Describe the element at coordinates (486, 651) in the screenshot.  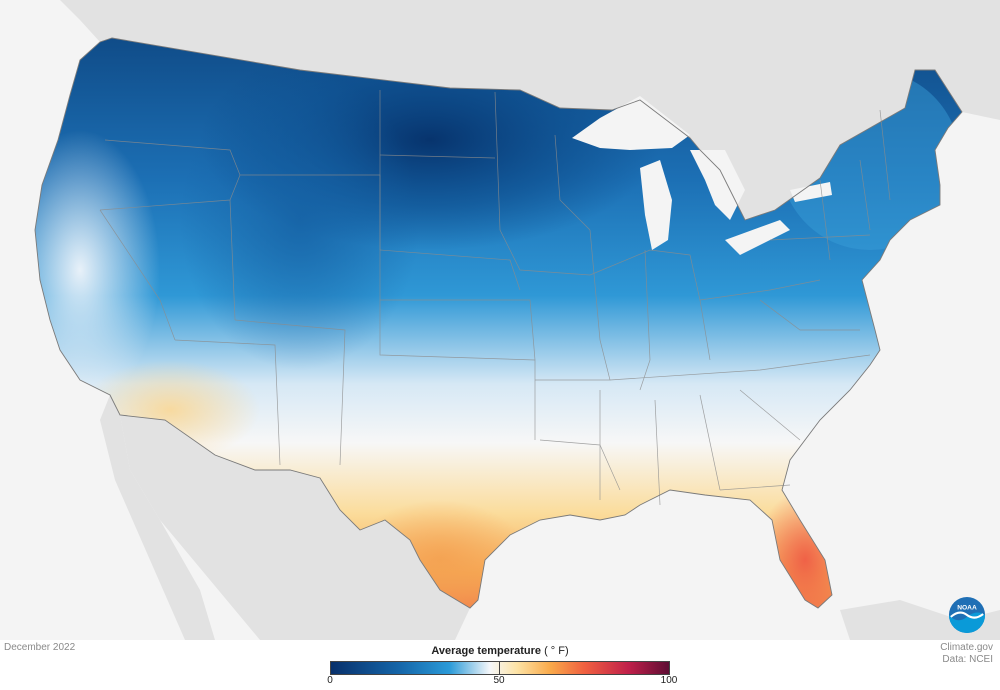
I see `legend-title-text: Average temperature` at that location.